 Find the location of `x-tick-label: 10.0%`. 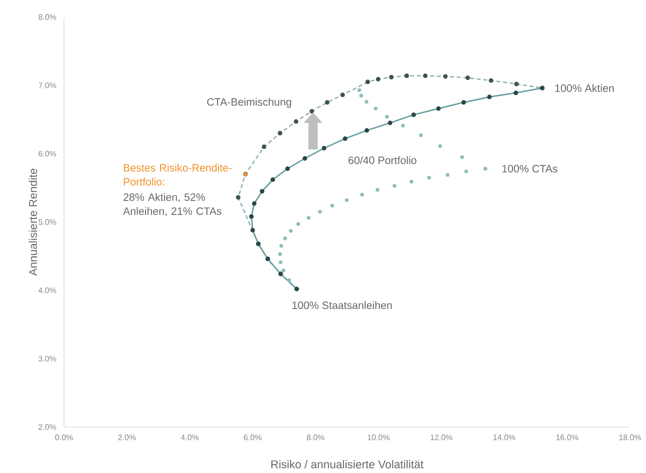

x-tick-label: 10.0% is located at coordinates (379, 437).